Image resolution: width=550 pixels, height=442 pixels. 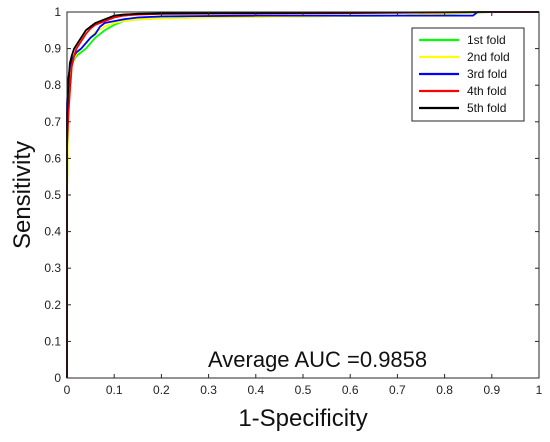 What do you see at coordinates (57, 12) in the screenshot?
I see `y-tick-label: 1` at bounding box center [57, 12].